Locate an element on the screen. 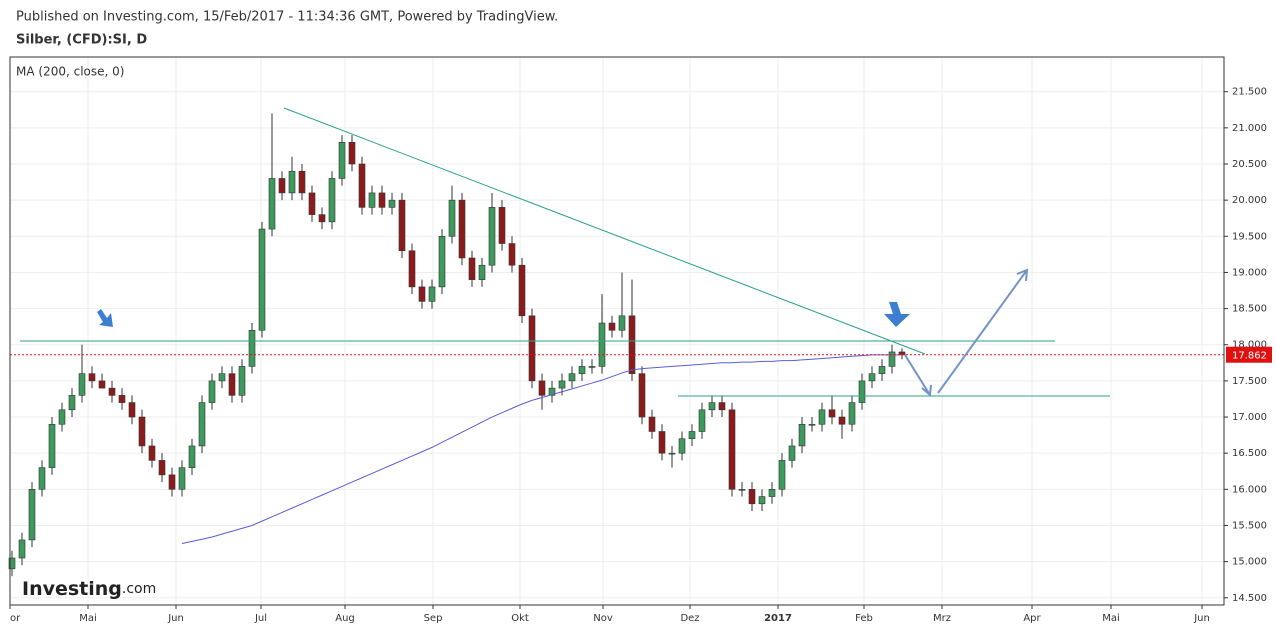 The image size is (1276, 630). y-tick-label: 21.500 is located at coordinates (1249, 92).